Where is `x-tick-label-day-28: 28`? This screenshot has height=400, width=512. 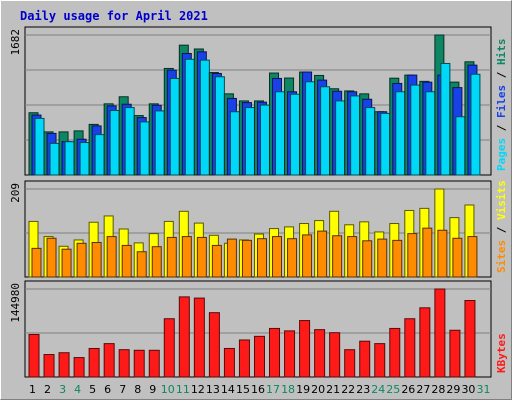
x-tick-label-day-28: 28 is located at coordinates (438, 389).